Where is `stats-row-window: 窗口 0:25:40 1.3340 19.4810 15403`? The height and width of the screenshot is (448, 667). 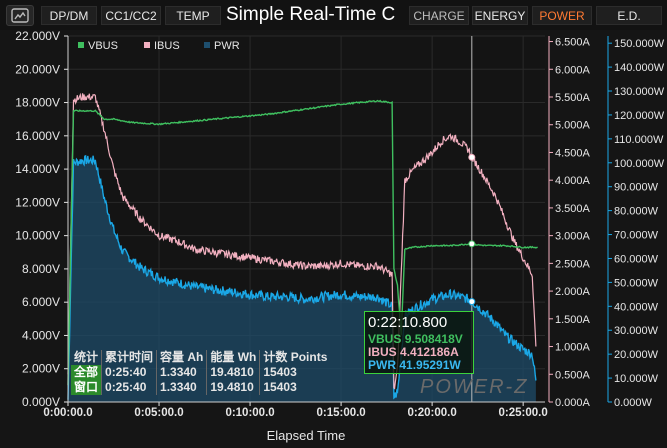 stats-row-window: 窗口 0:25:40 1.3340 19.4810 15403 is located at coordinates (201, 387).